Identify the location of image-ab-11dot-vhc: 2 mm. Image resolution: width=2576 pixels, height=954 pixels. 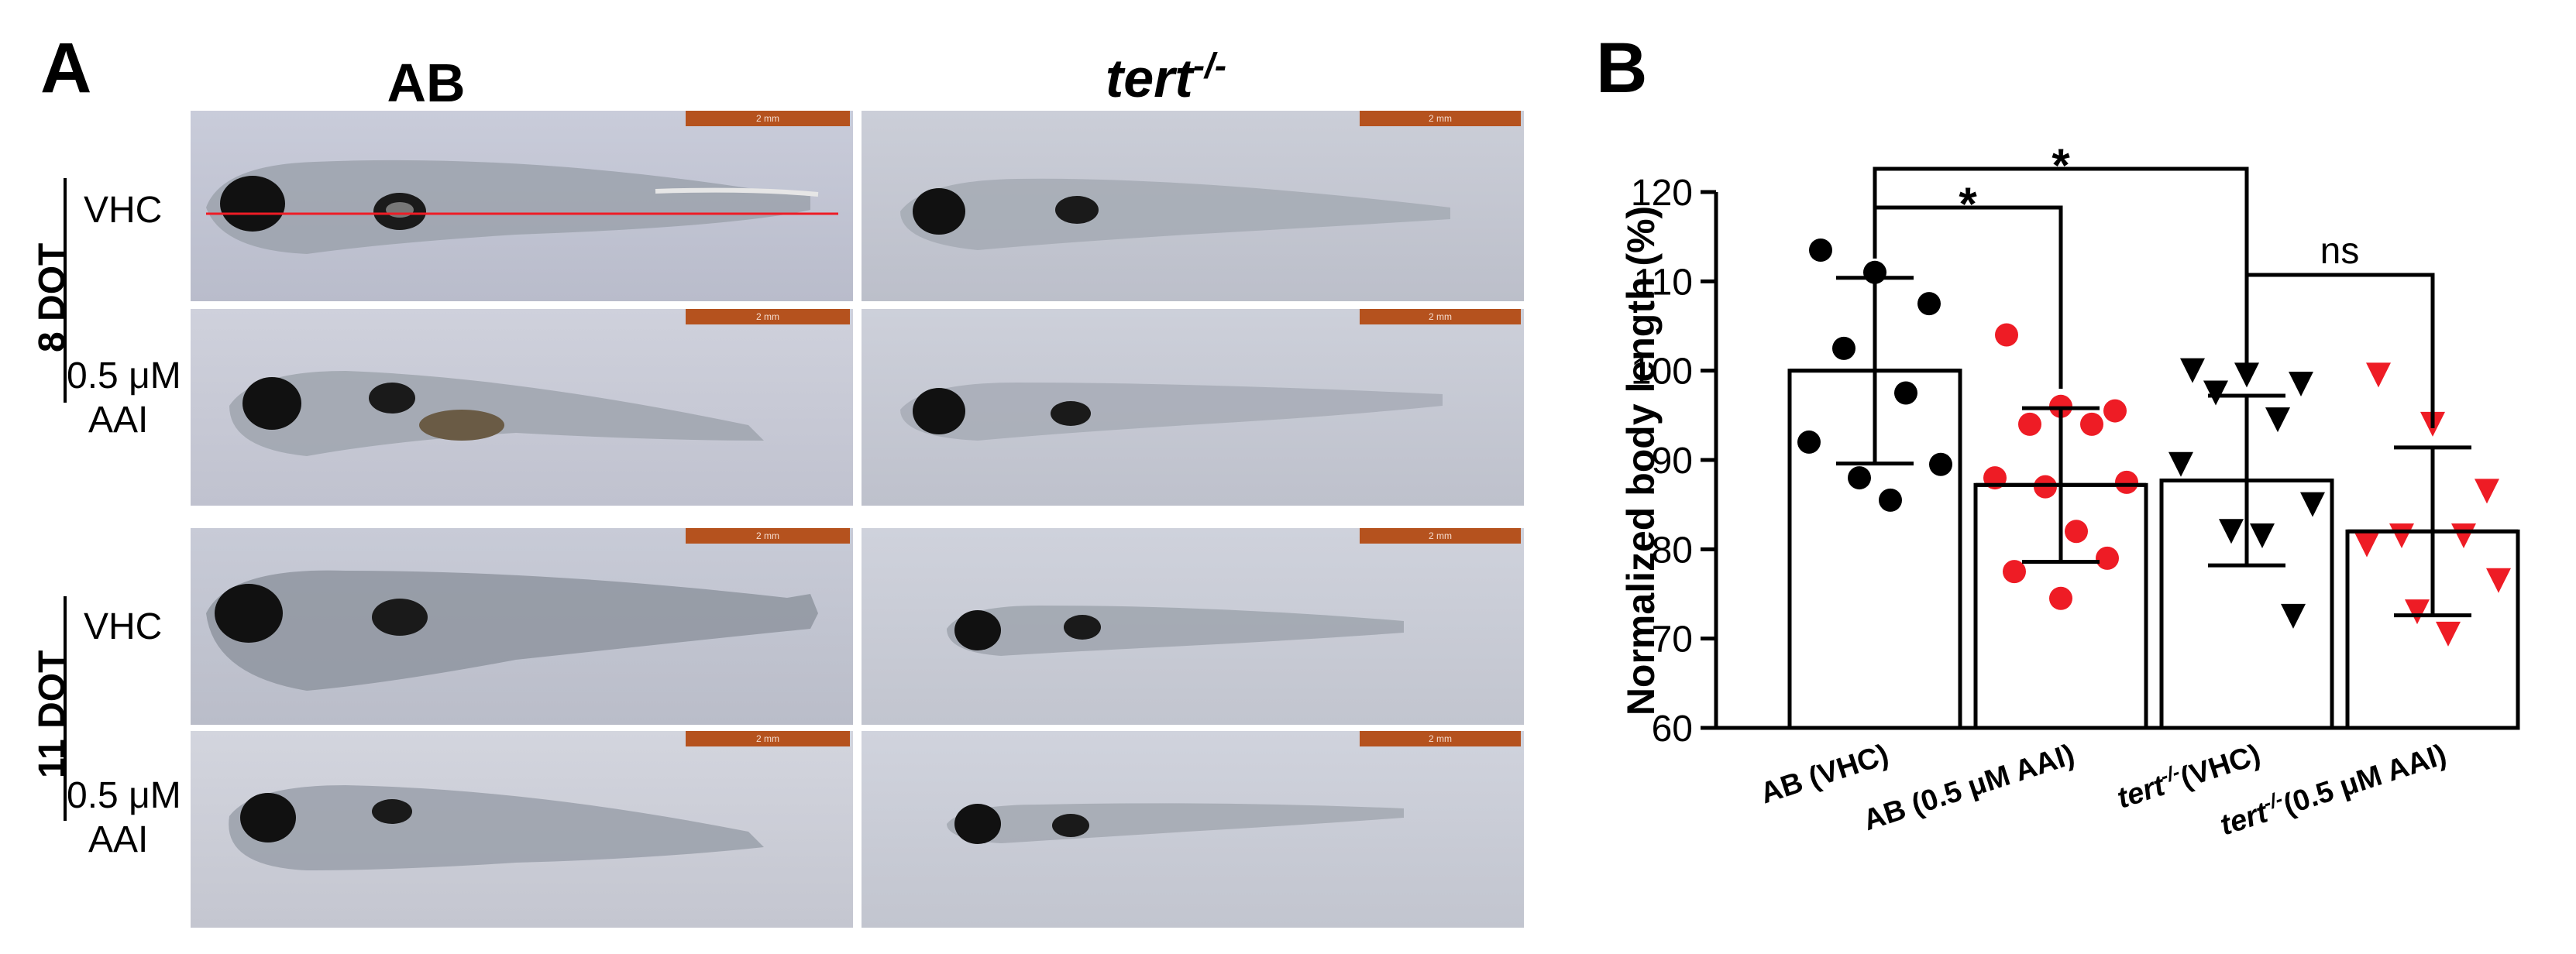
(522, 626).